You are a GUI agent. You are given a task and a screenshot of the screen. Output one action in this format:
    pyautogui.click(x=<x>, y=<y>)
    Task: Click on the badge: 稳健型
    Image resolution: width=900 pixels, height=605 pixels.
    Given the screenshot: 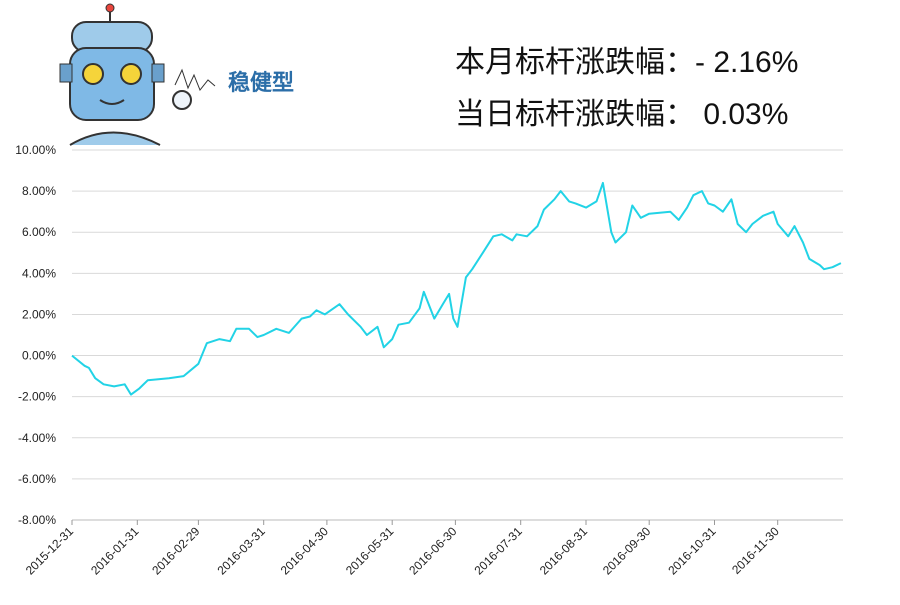 What is the action you would take?
    pyautogui.click(x=261, y=82)
    